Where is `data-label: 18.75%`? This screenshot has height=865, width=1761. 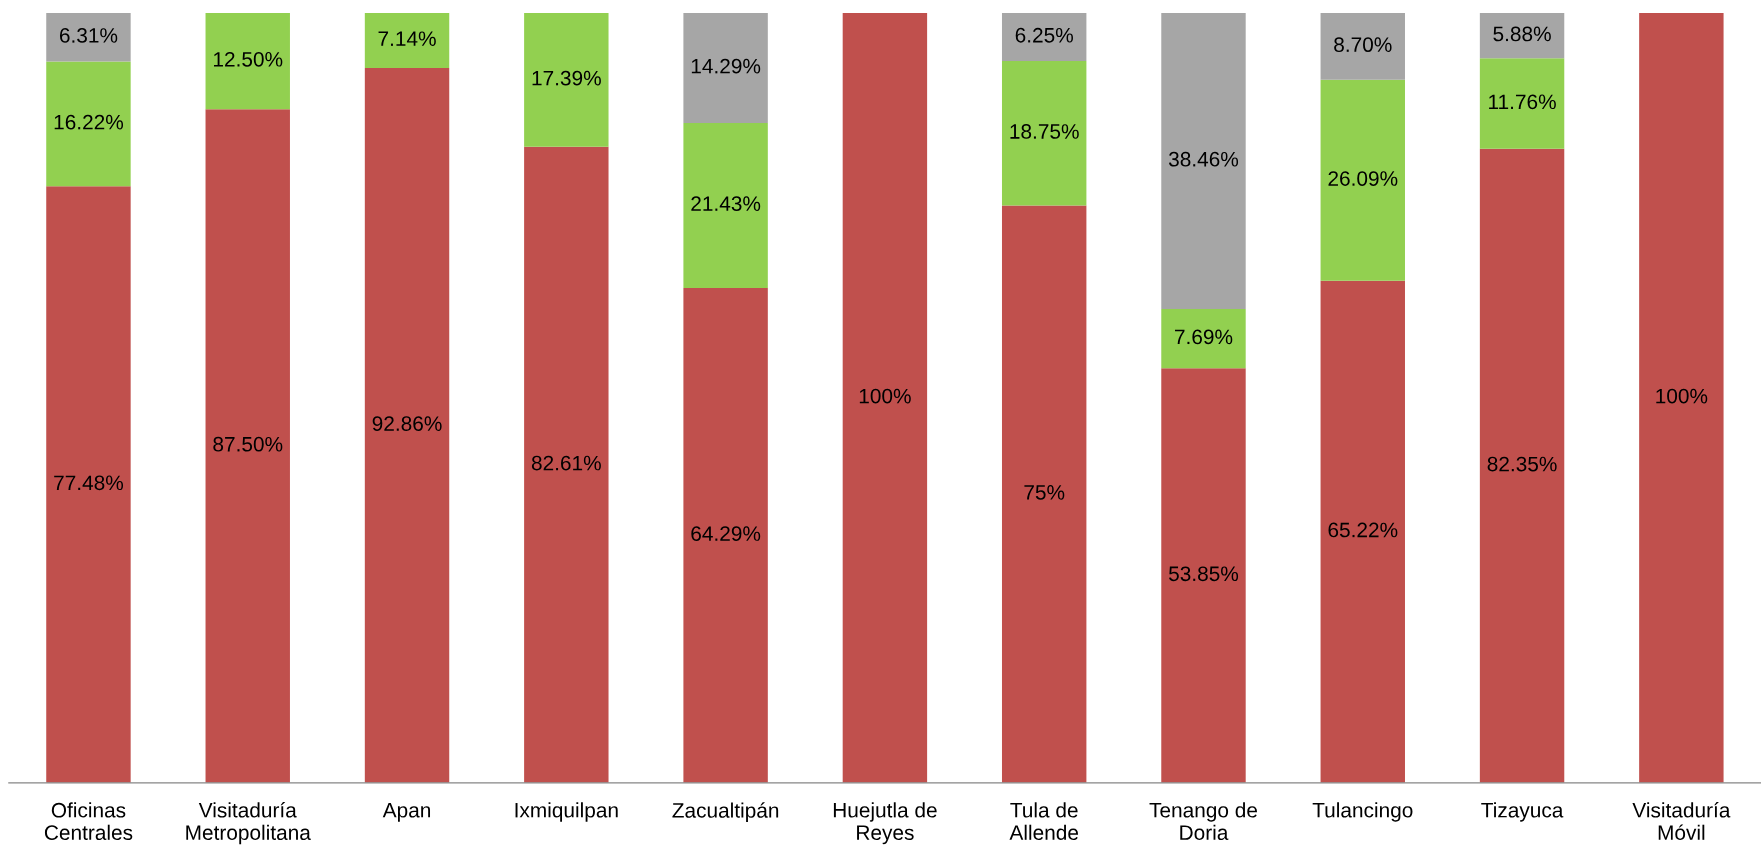 data-label: 18.75% is located at coordinates (1044, 131).